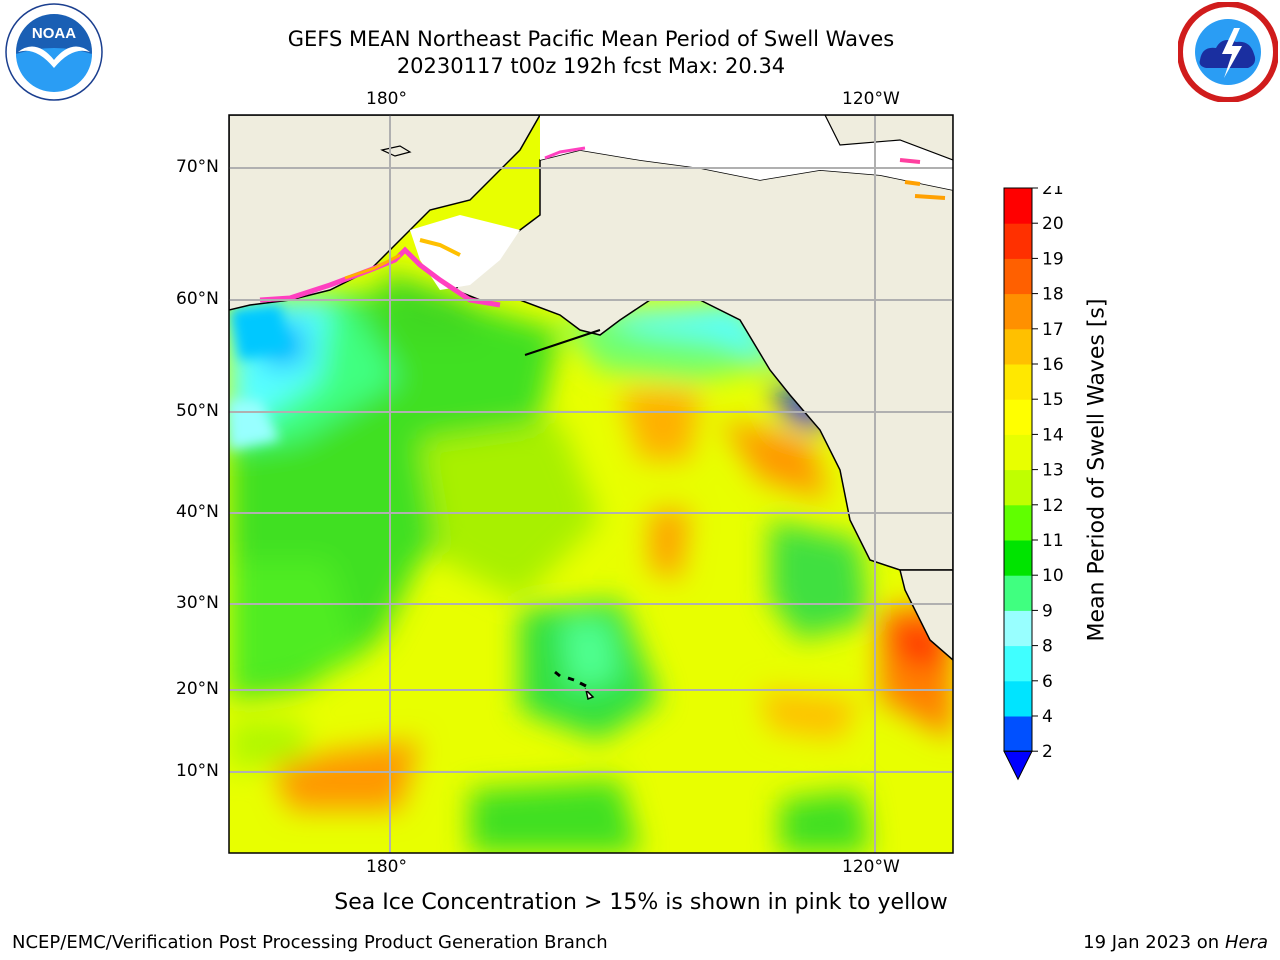 The height and width of the screenshot is (960, 1280). What do you see at coordinates (197, 771) in the screenshot?
I see `lat-label-10n: 10°N` at bounding box center [197, 771].